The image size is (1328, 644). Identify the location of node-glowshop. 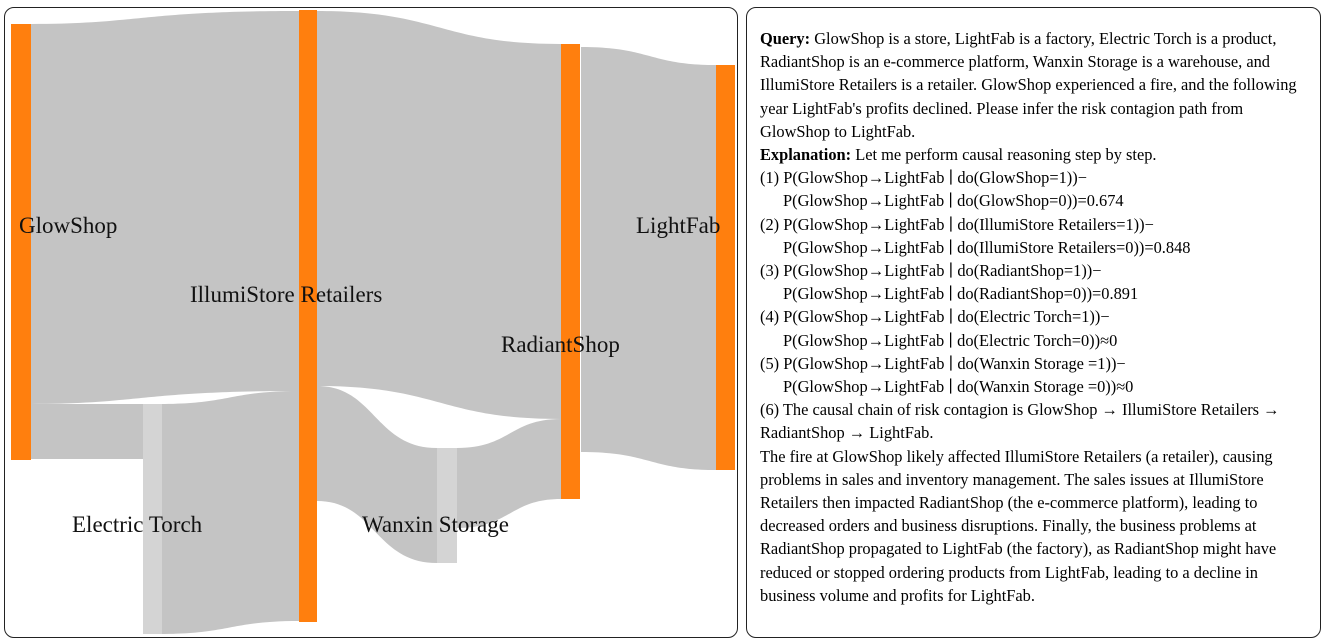
(21, 242).